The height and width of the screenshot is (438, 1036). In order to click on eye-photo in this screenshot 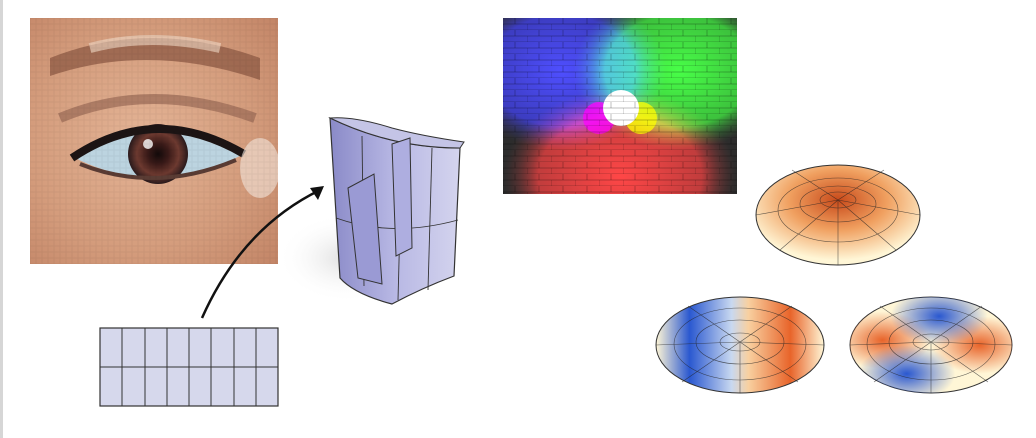, I will do `click(154, 141)`.